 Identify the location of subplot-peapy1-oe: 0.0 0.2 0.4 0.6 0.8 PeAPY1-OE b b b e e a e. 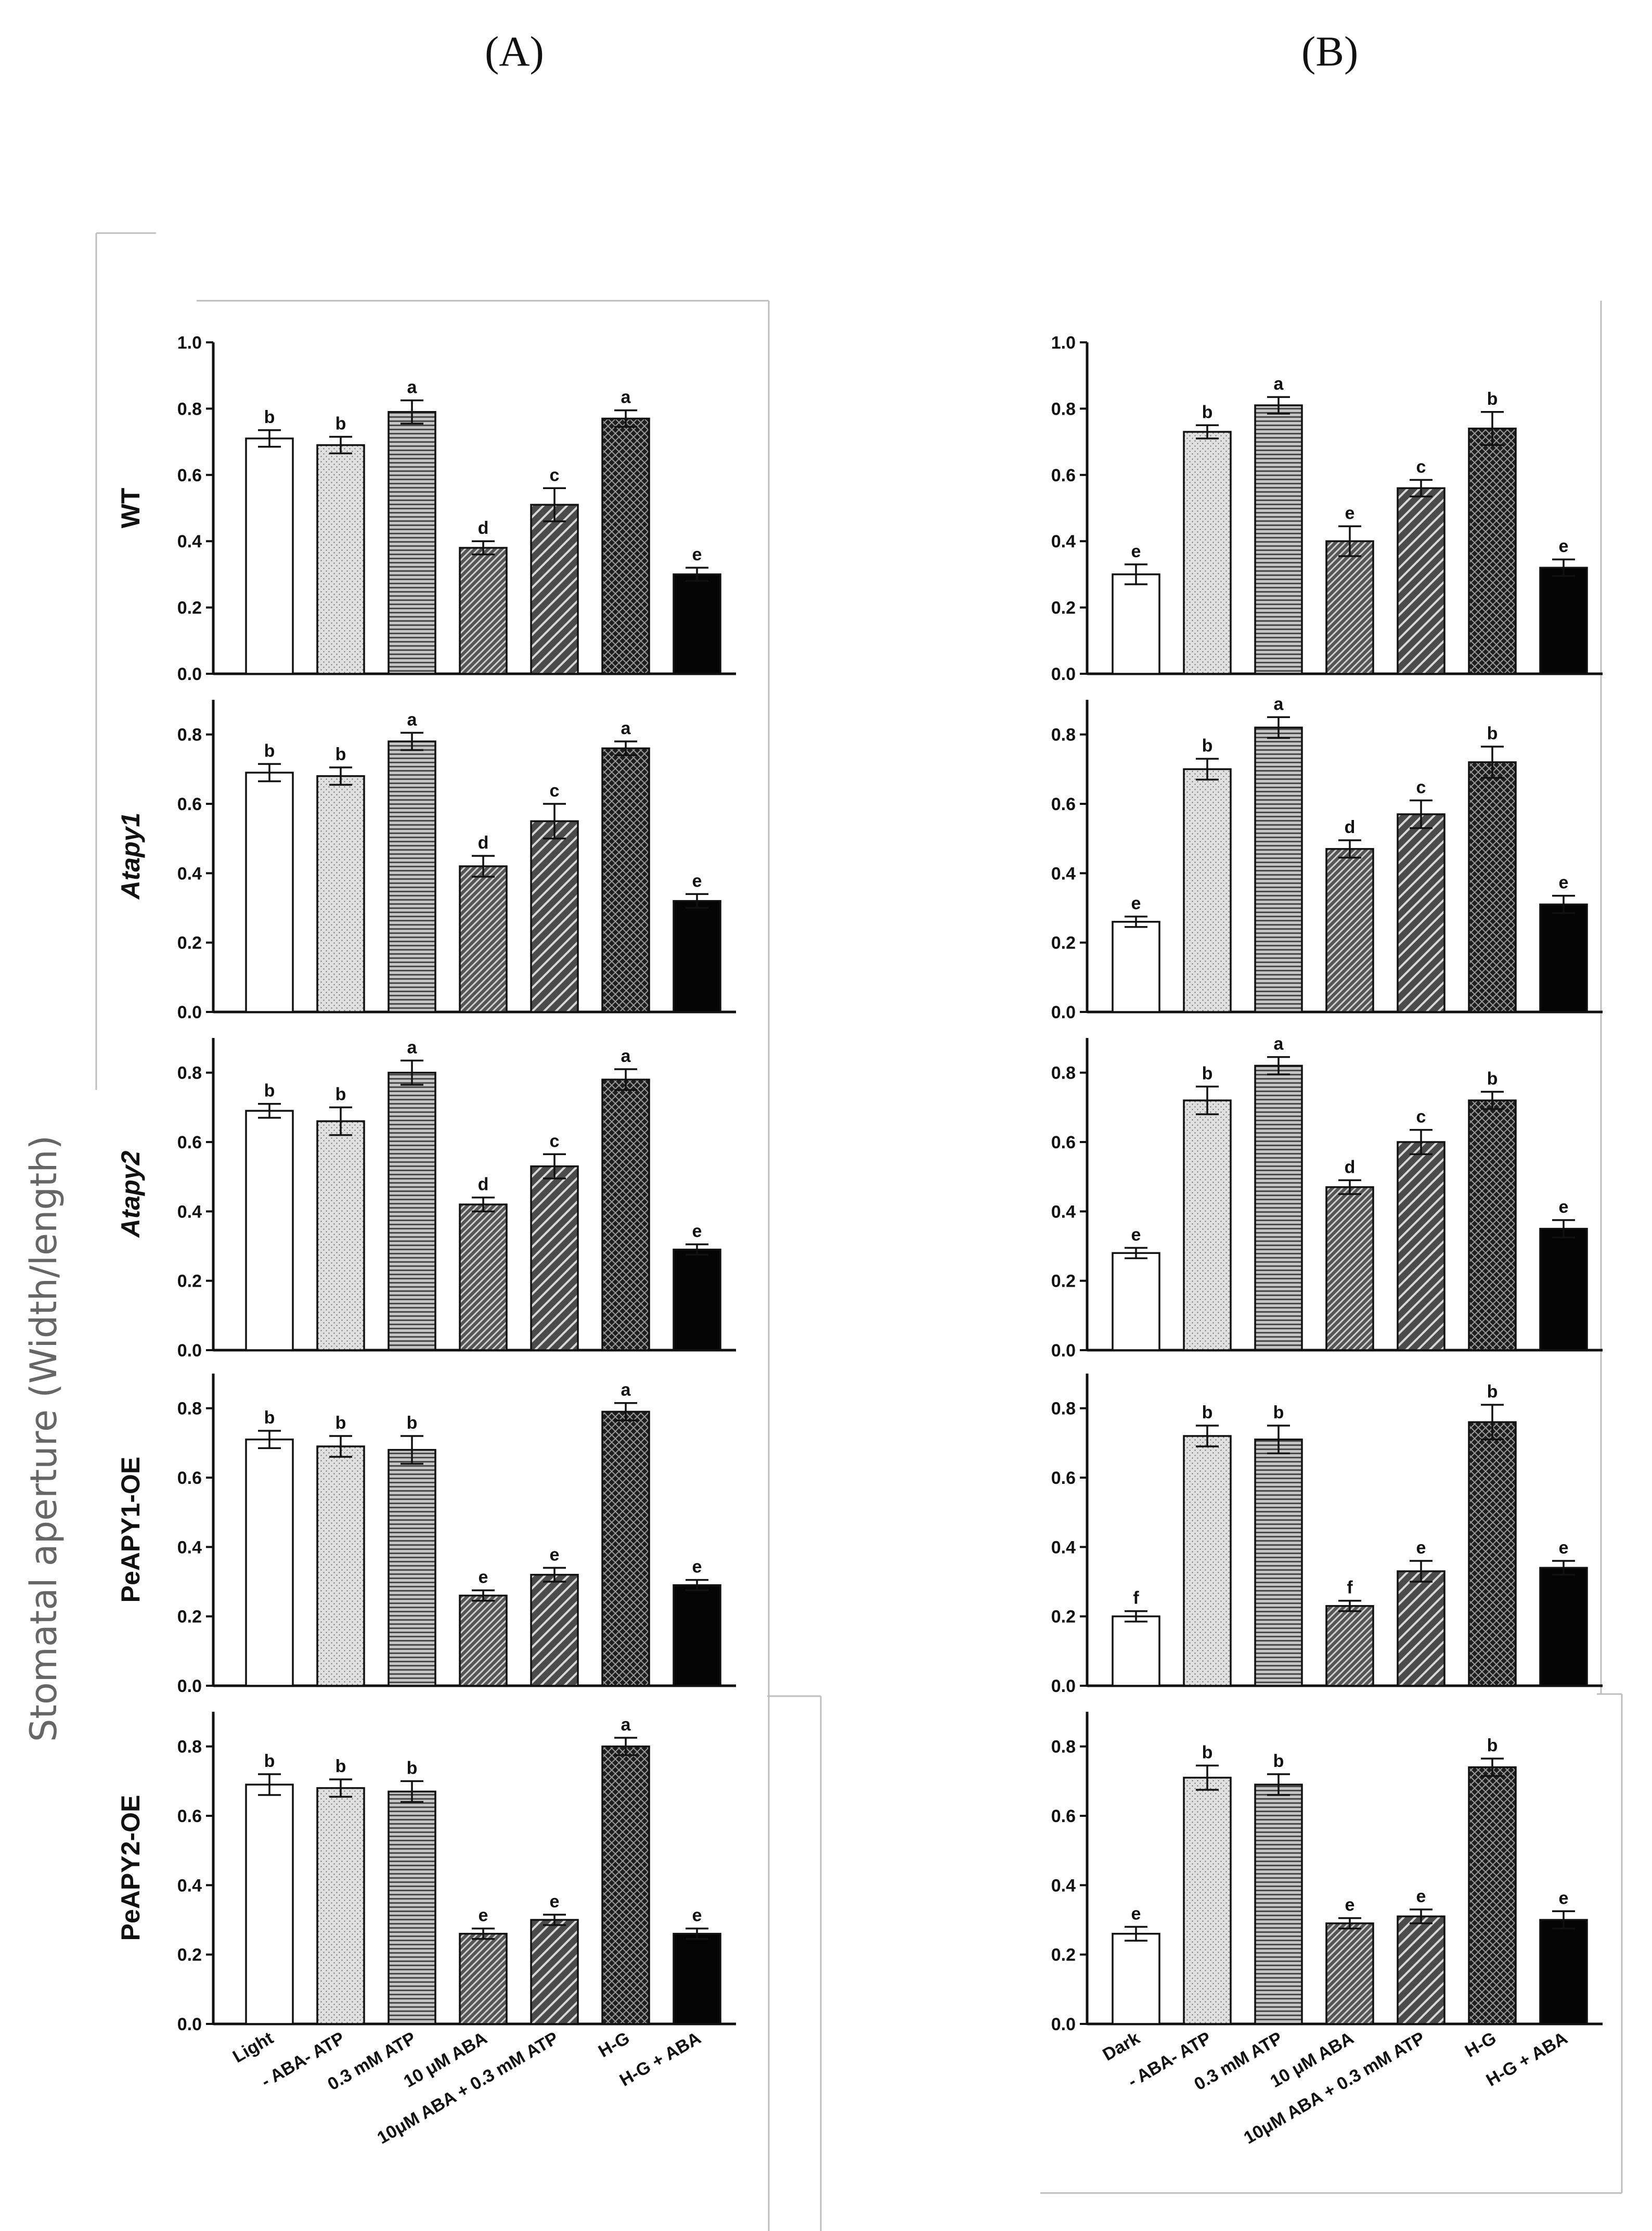
(426, 1535).